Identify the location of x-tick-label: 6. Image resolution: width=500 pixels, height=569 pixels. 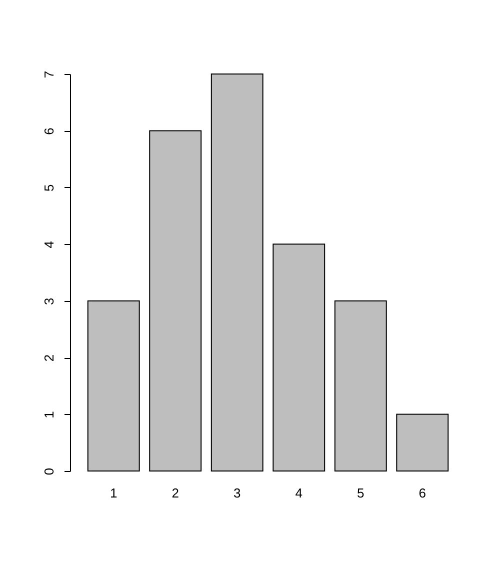
(422, 493).